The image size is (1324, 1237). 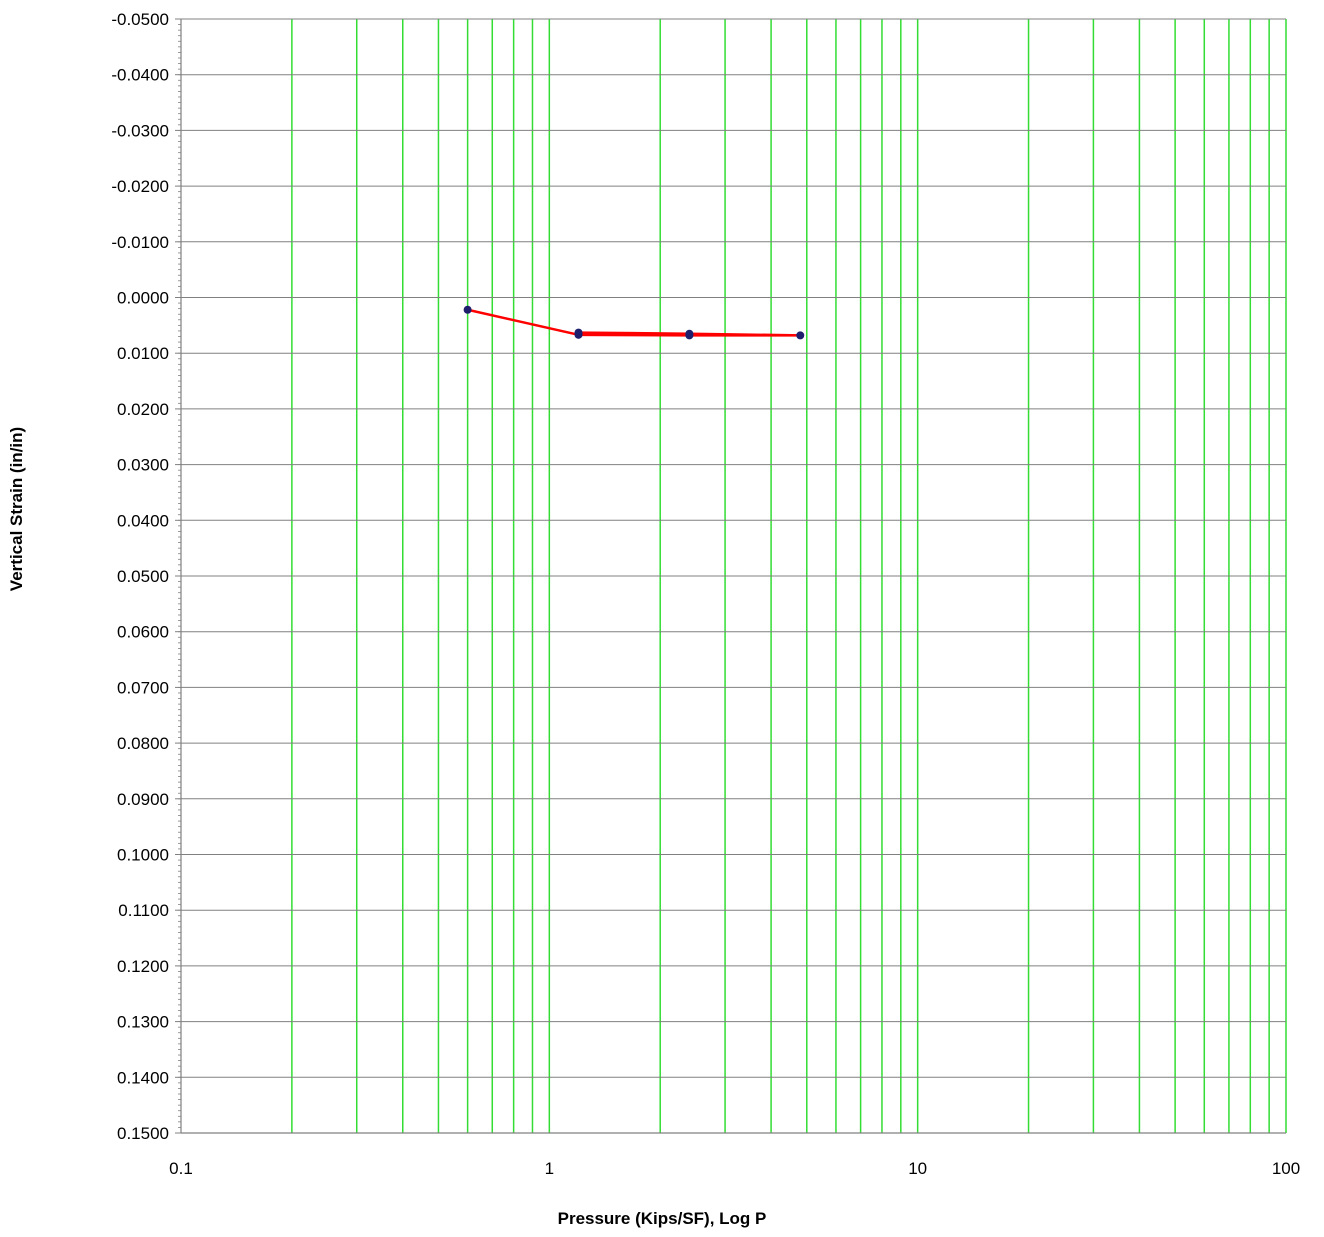 What do you see at coordinates (143, 520) in the screenshot?
I see `y-tick-label: 0.0400` at bounding box center [143, 520].